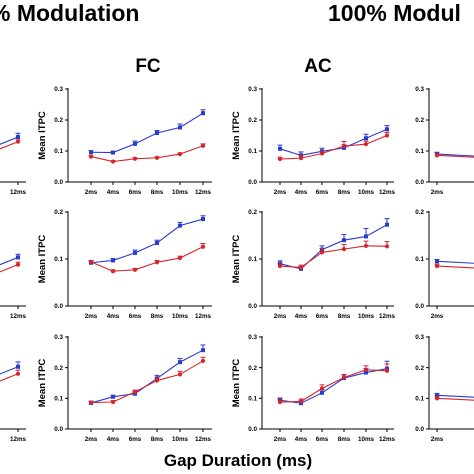 The height and width of the screenshot is (474, 474). Describe the element at coordinates (91, 192) in the screenshot. I see `panel-FC-row1-x-tick-label: 2ms` at that location.